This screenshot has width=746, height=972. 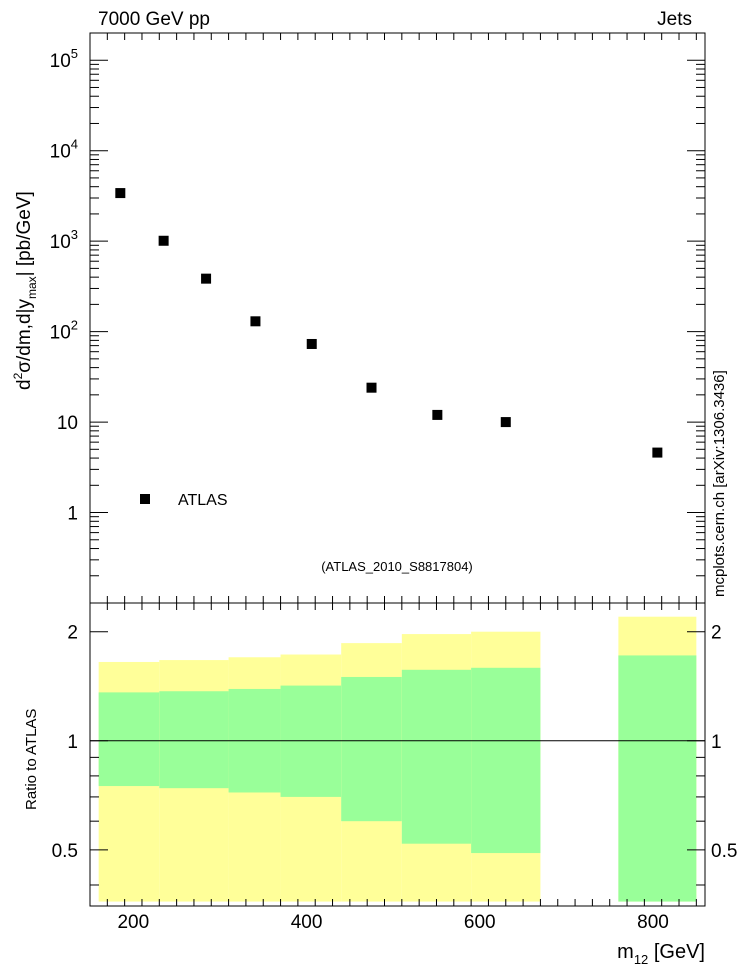 I want to click on x-tick-label: 200, so click(x=133, y=922).